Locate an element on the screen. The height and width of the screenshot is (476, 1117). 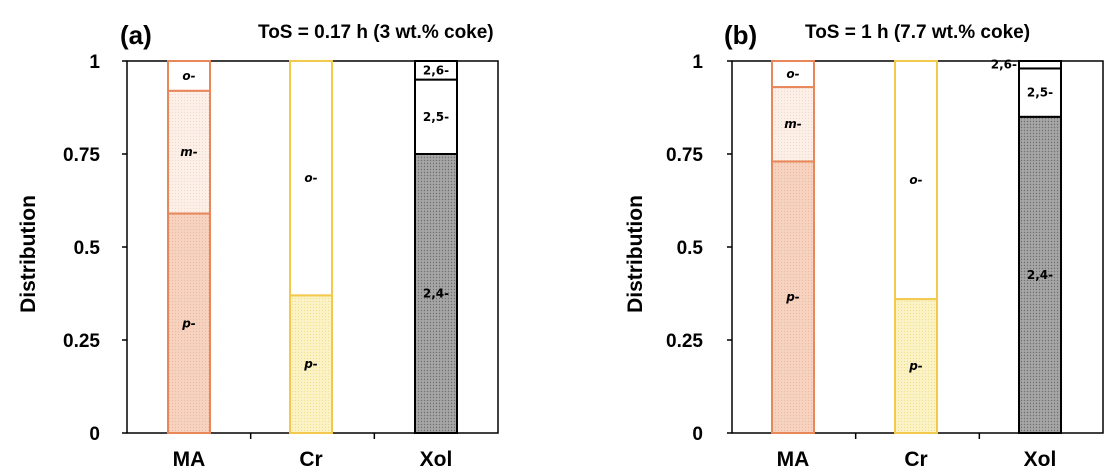
chart-title: ToS = 1 h (7.7 wt.% coke) is located at coordinates (917, 32).